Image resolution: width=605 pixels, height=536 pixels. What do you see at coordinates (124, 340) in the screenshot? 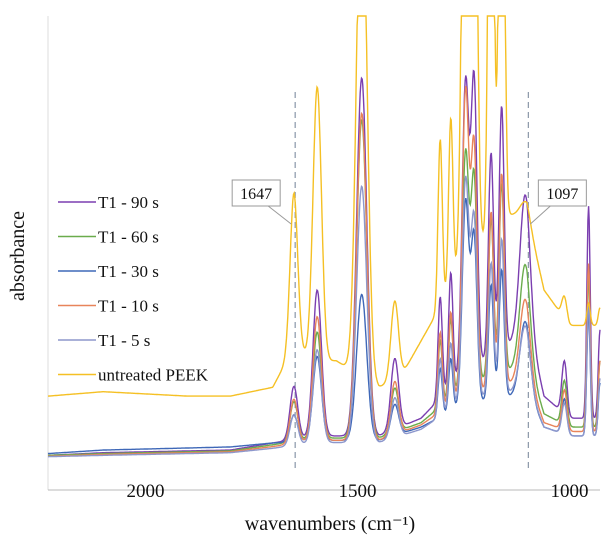
I see `legend-label-5: T1 - 5 s` at bounding box center [124, 340].